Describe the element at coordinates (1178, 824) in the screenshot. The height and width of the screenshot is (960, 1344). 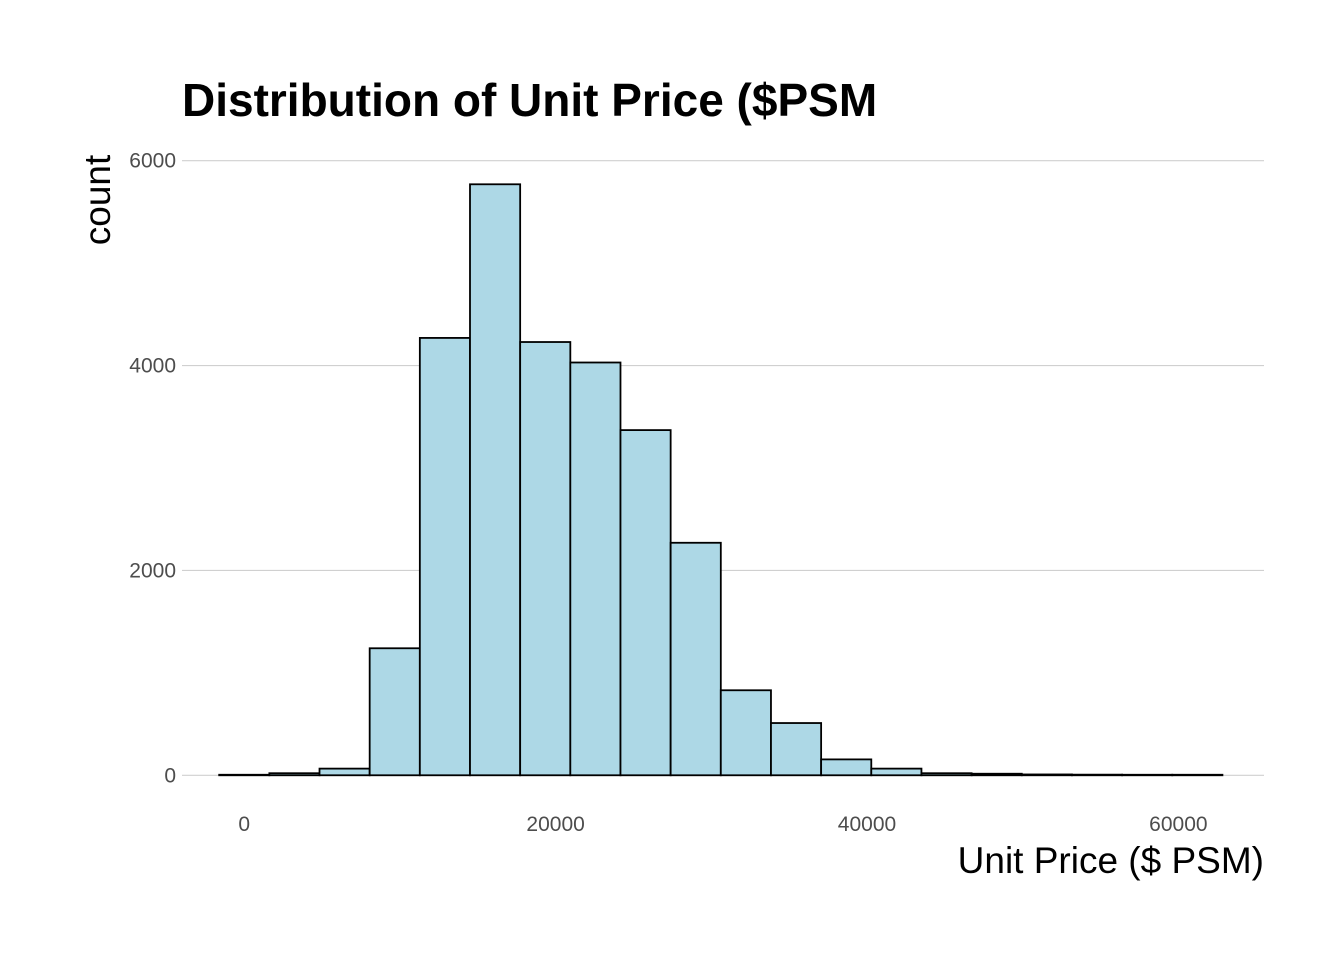
I see `x-tick-label: 60000` at that location.